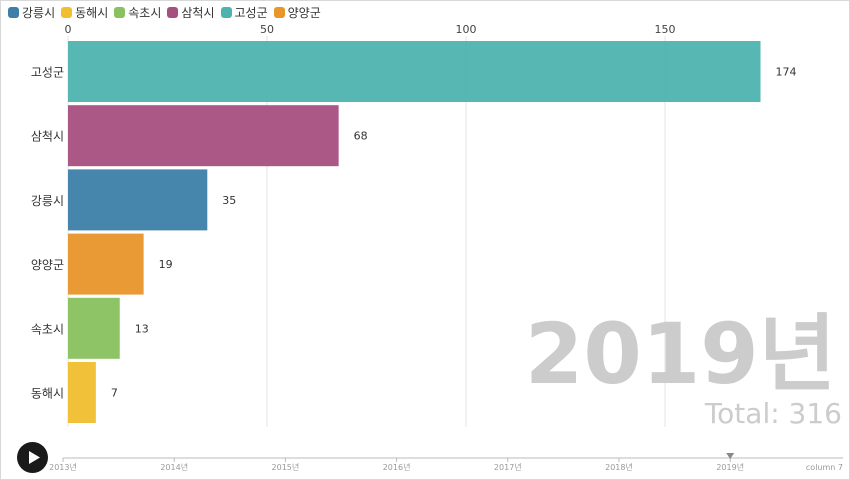 This screenshot has width=850, height=480. Describe the element at coordinates (824, 467) in the screenshot. I see `timeline-end-label: column 7` at that location.